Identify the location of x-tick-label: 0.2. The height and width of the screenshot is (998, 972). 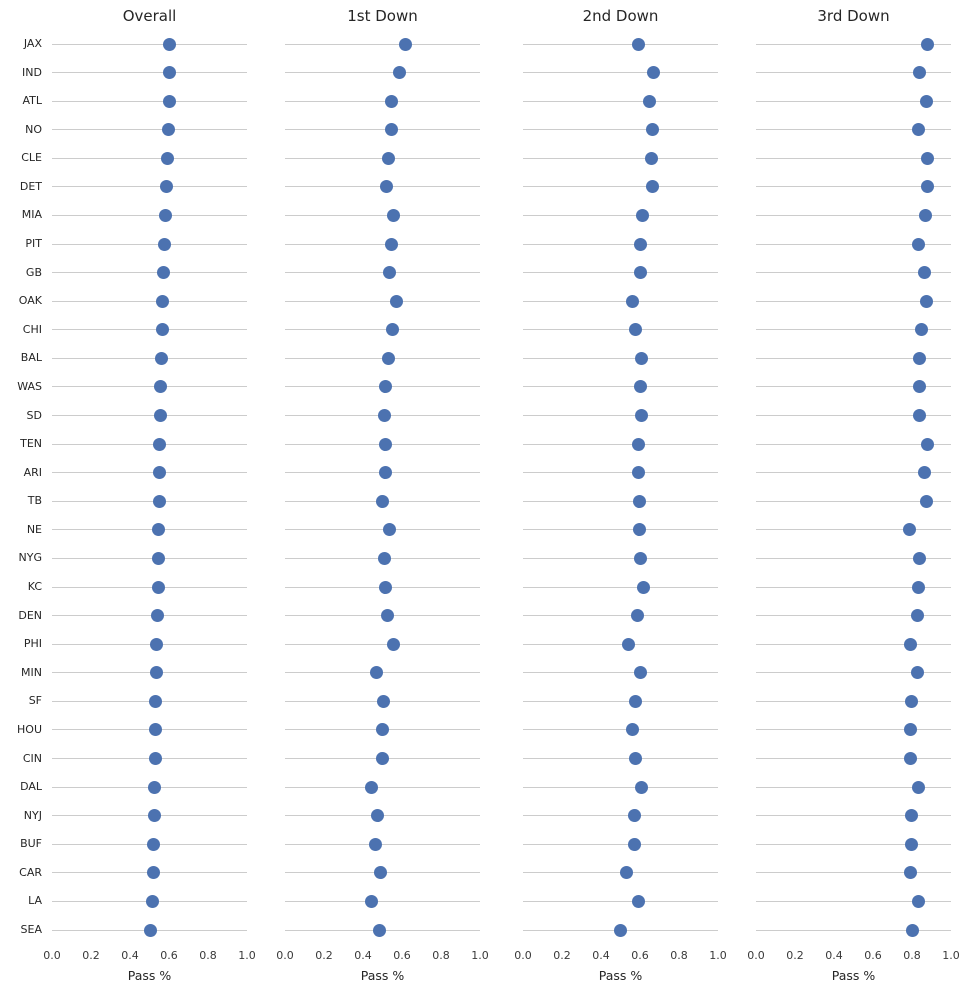
(324, 955).